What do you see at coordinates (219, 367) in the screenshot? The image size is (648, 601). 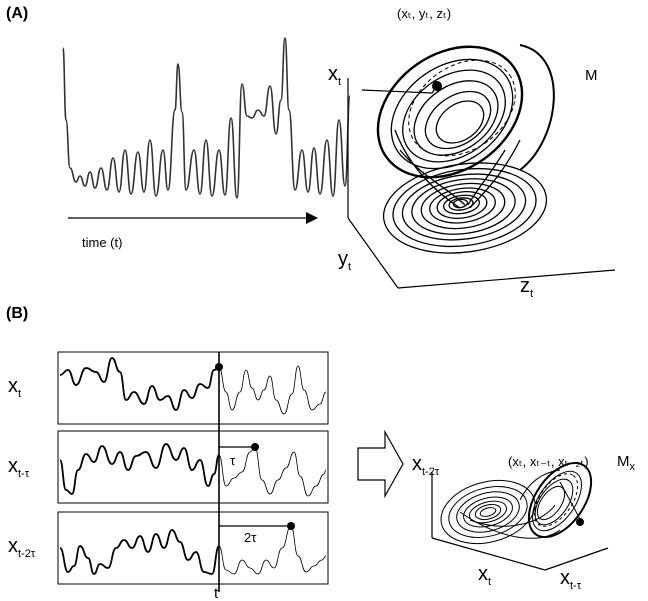 I see `point-xt` at bounding box center [219, 367].